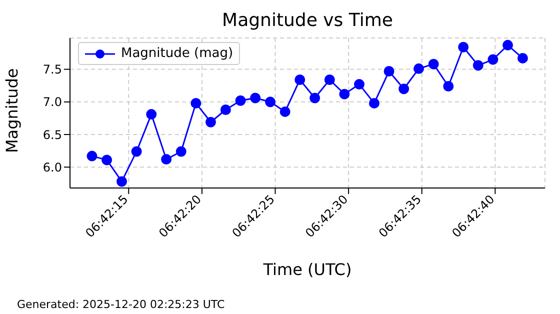  I want to click on legend-label: Magnitude (mag), so click(177, 53).